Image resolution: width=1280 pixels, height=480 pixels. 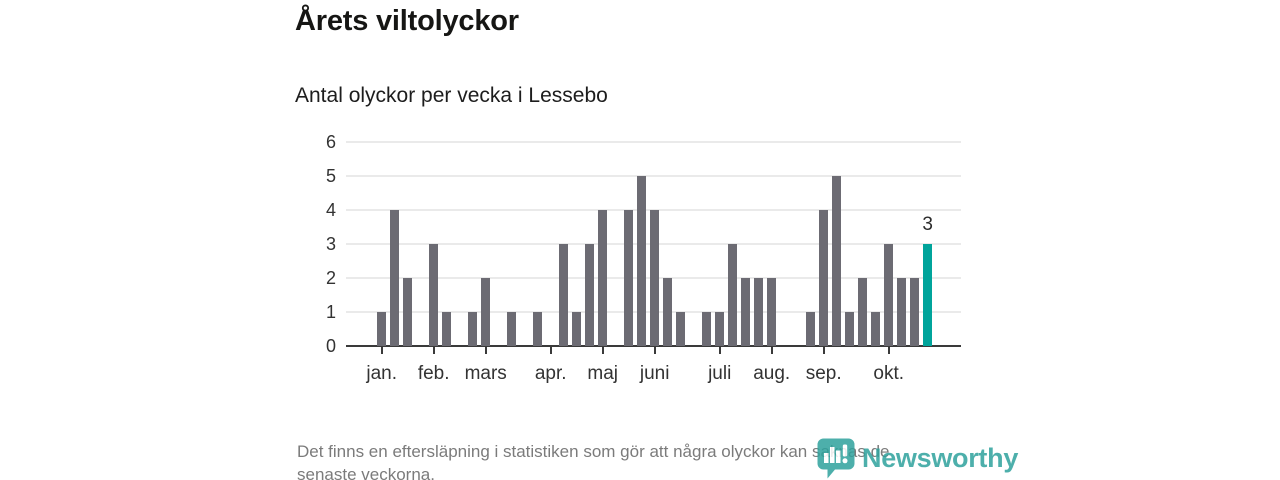 I want to click on newsworthy-logo-icon, so click(x=836, y=458).